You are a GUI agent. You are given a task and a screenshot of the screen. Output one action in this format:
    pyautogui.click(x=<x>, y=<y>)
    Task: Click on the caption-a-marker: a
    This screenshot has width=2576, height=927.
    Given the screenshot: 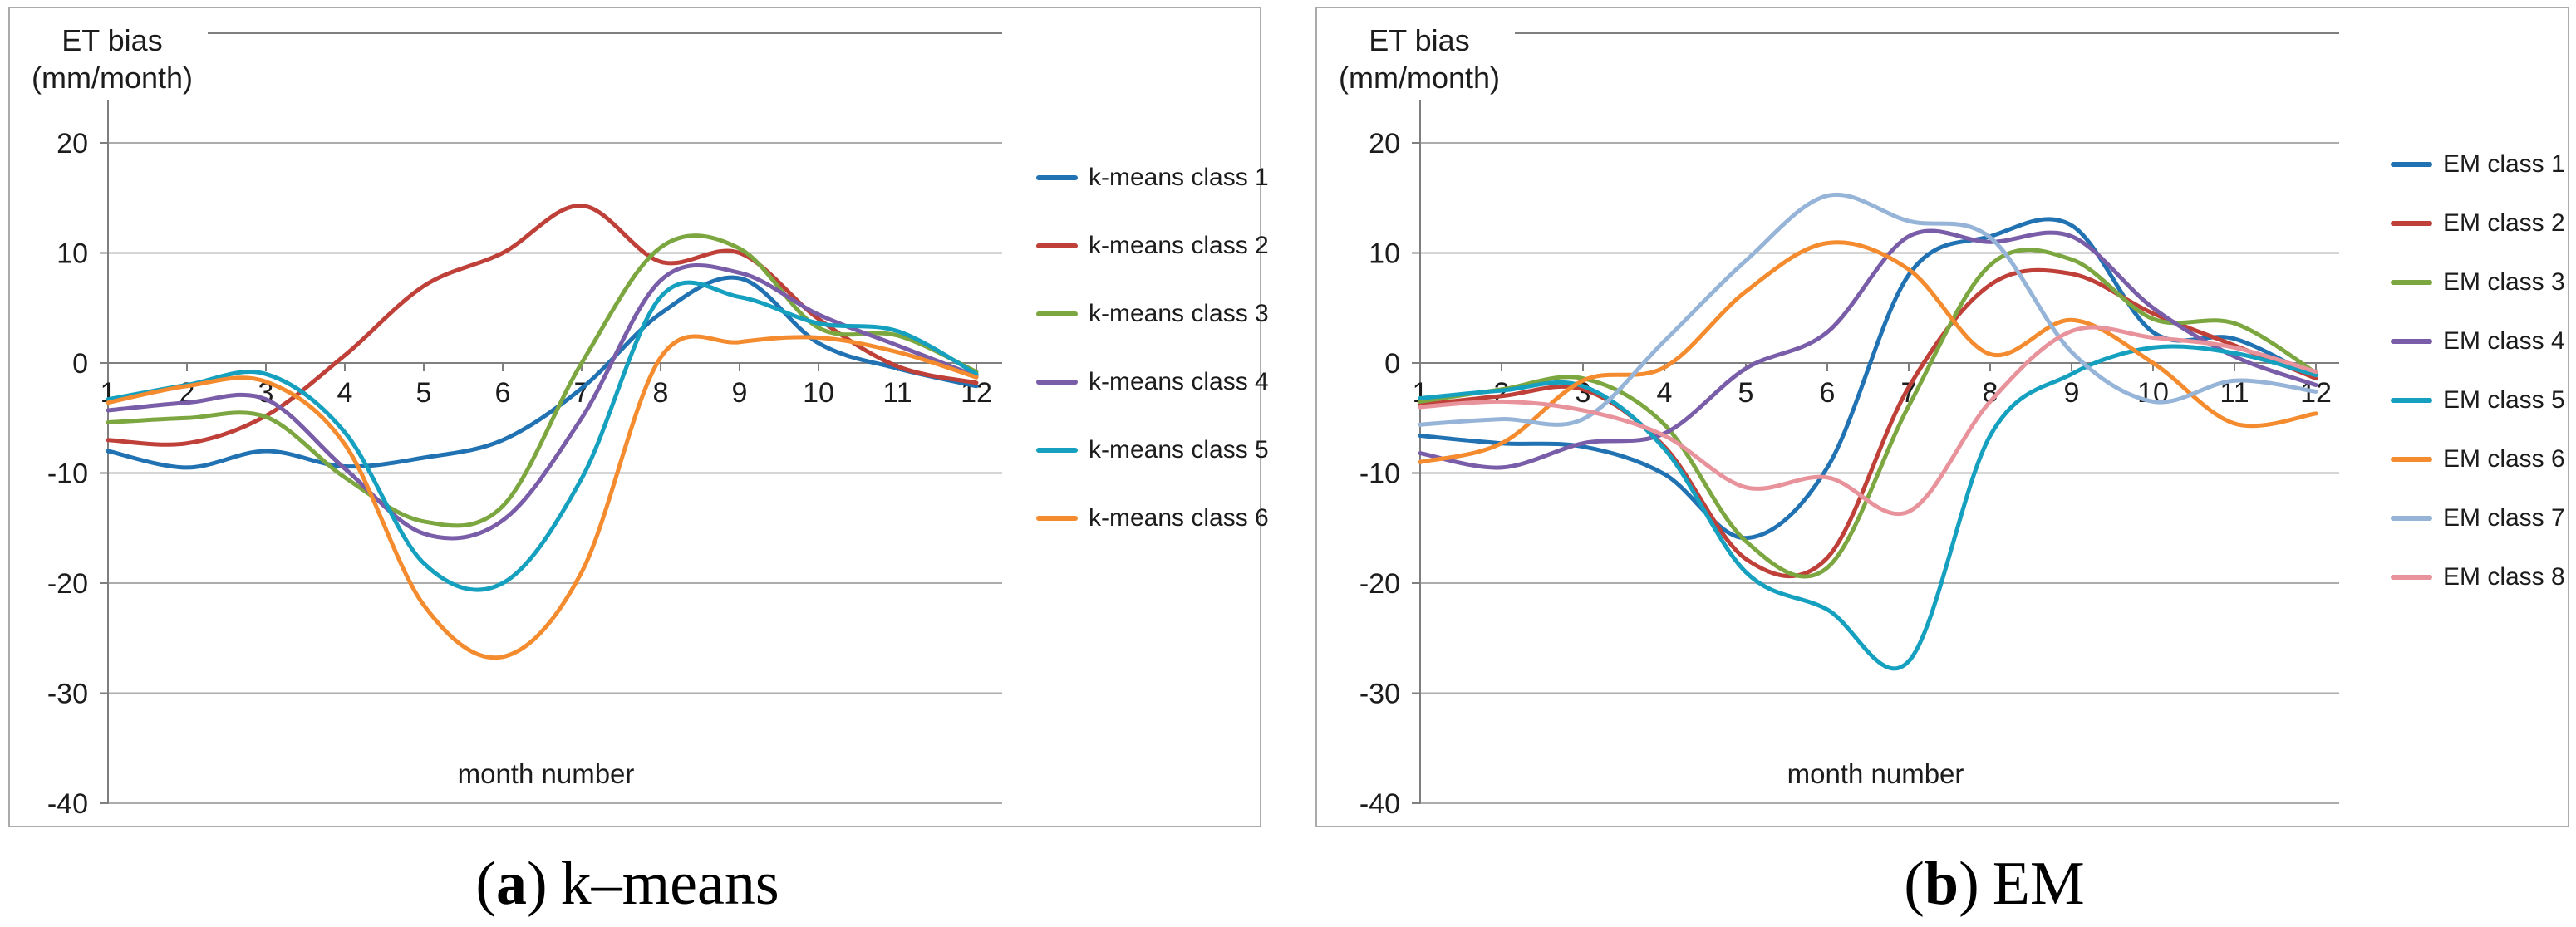 What is the action you would take?
    pyautogui.click(x=511, y=884)
    